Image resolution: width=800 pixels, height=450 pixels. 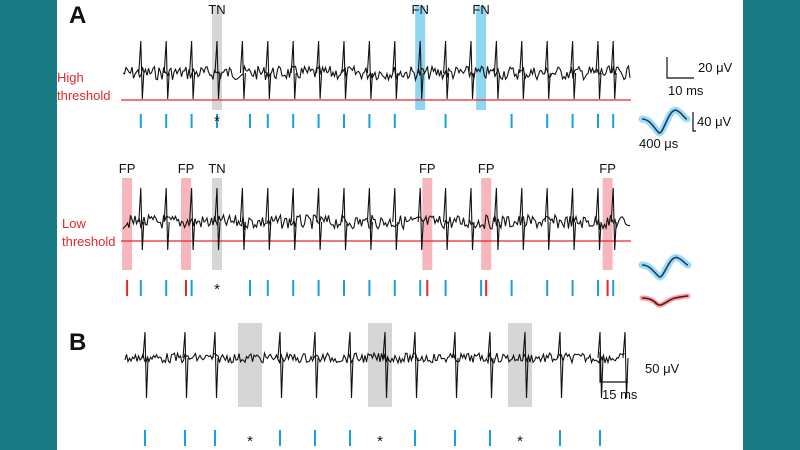 What do you see at coordinates (217, 289) in the screenshot?
I see `miss-marker-1-0: *` at bounding box center [217, 289].